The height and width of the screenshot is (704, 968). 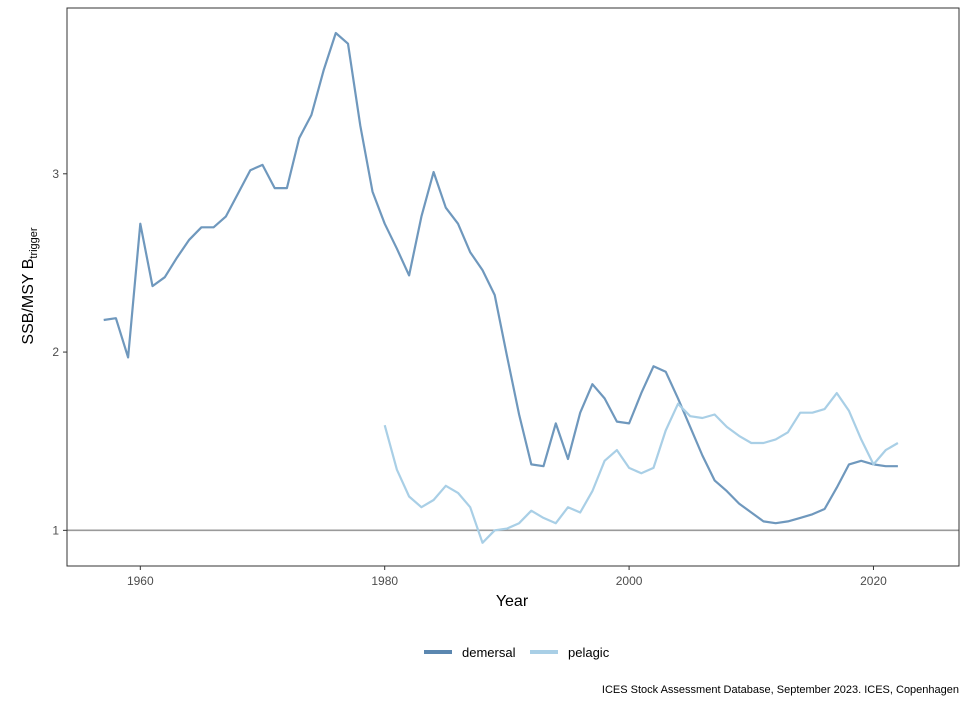 I want to click on y-tick-label: 1, so click(x=55, y=530).